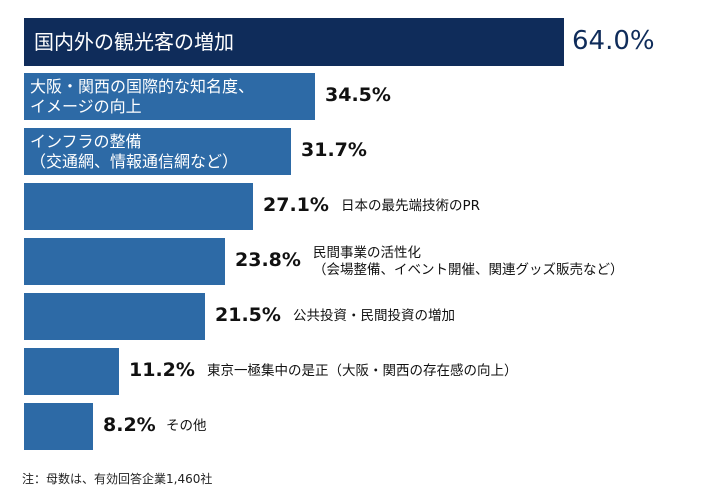  What do you see at coordinates (117, 479) in the screenshot?
I see `chart-note: 注：母数は、有効回答企業1,460社` at bounding box center [117, 479].